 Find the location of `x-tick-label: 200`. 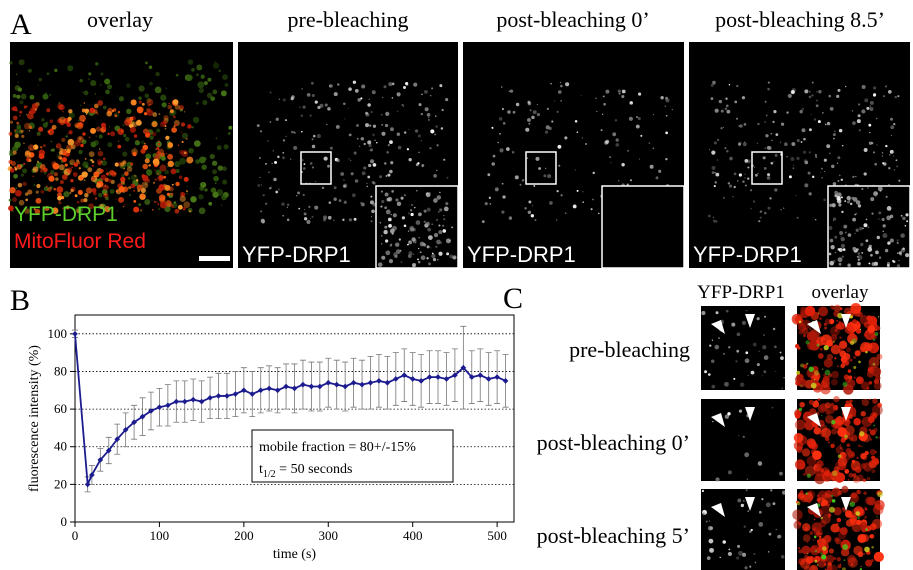

x-tick-label: 200 is located at coordinates (244, 535).